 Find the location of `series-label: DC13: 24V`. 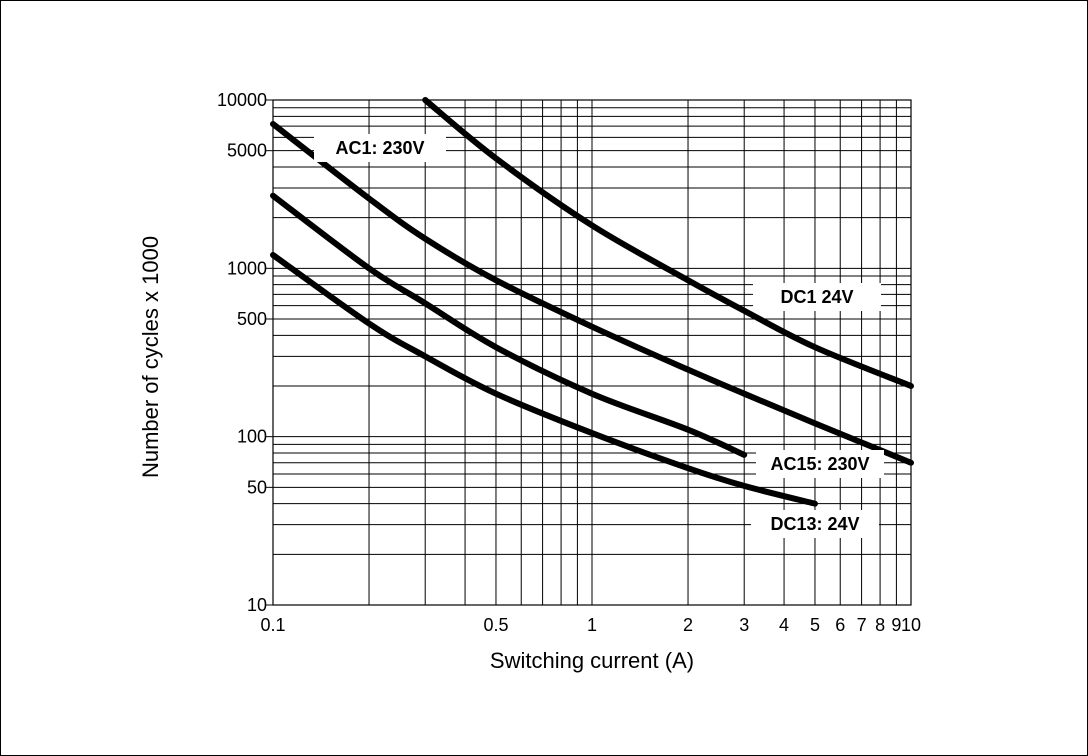

series-label: DC13: 24V is located at coordinates (814, 524).